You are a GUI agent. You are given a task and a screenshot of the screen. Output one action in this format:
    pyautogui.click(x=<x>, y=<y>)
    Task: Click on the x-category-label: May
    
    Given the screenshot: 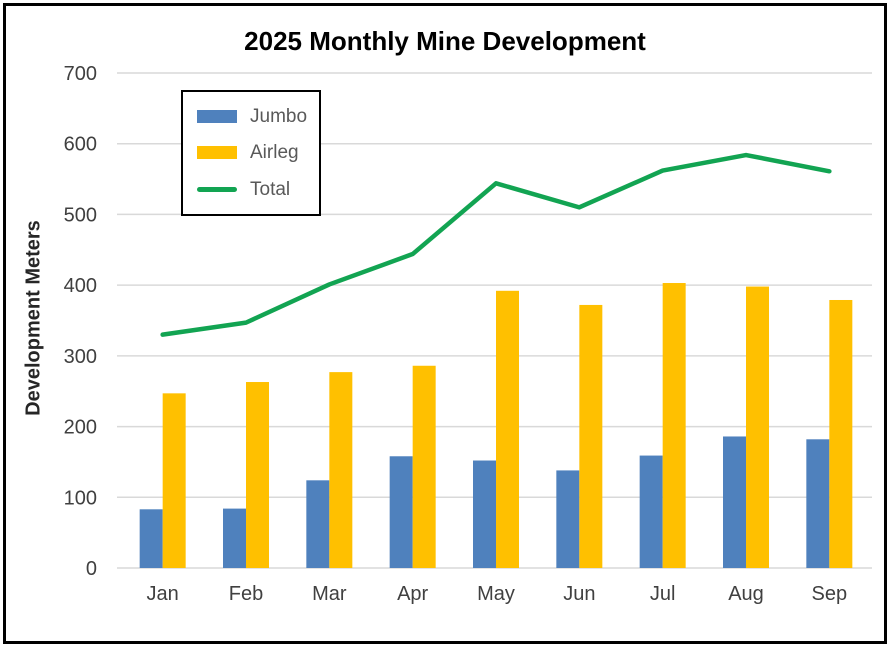 What is the action you would take?
    pyautogui.click(x=496, y=594)
    